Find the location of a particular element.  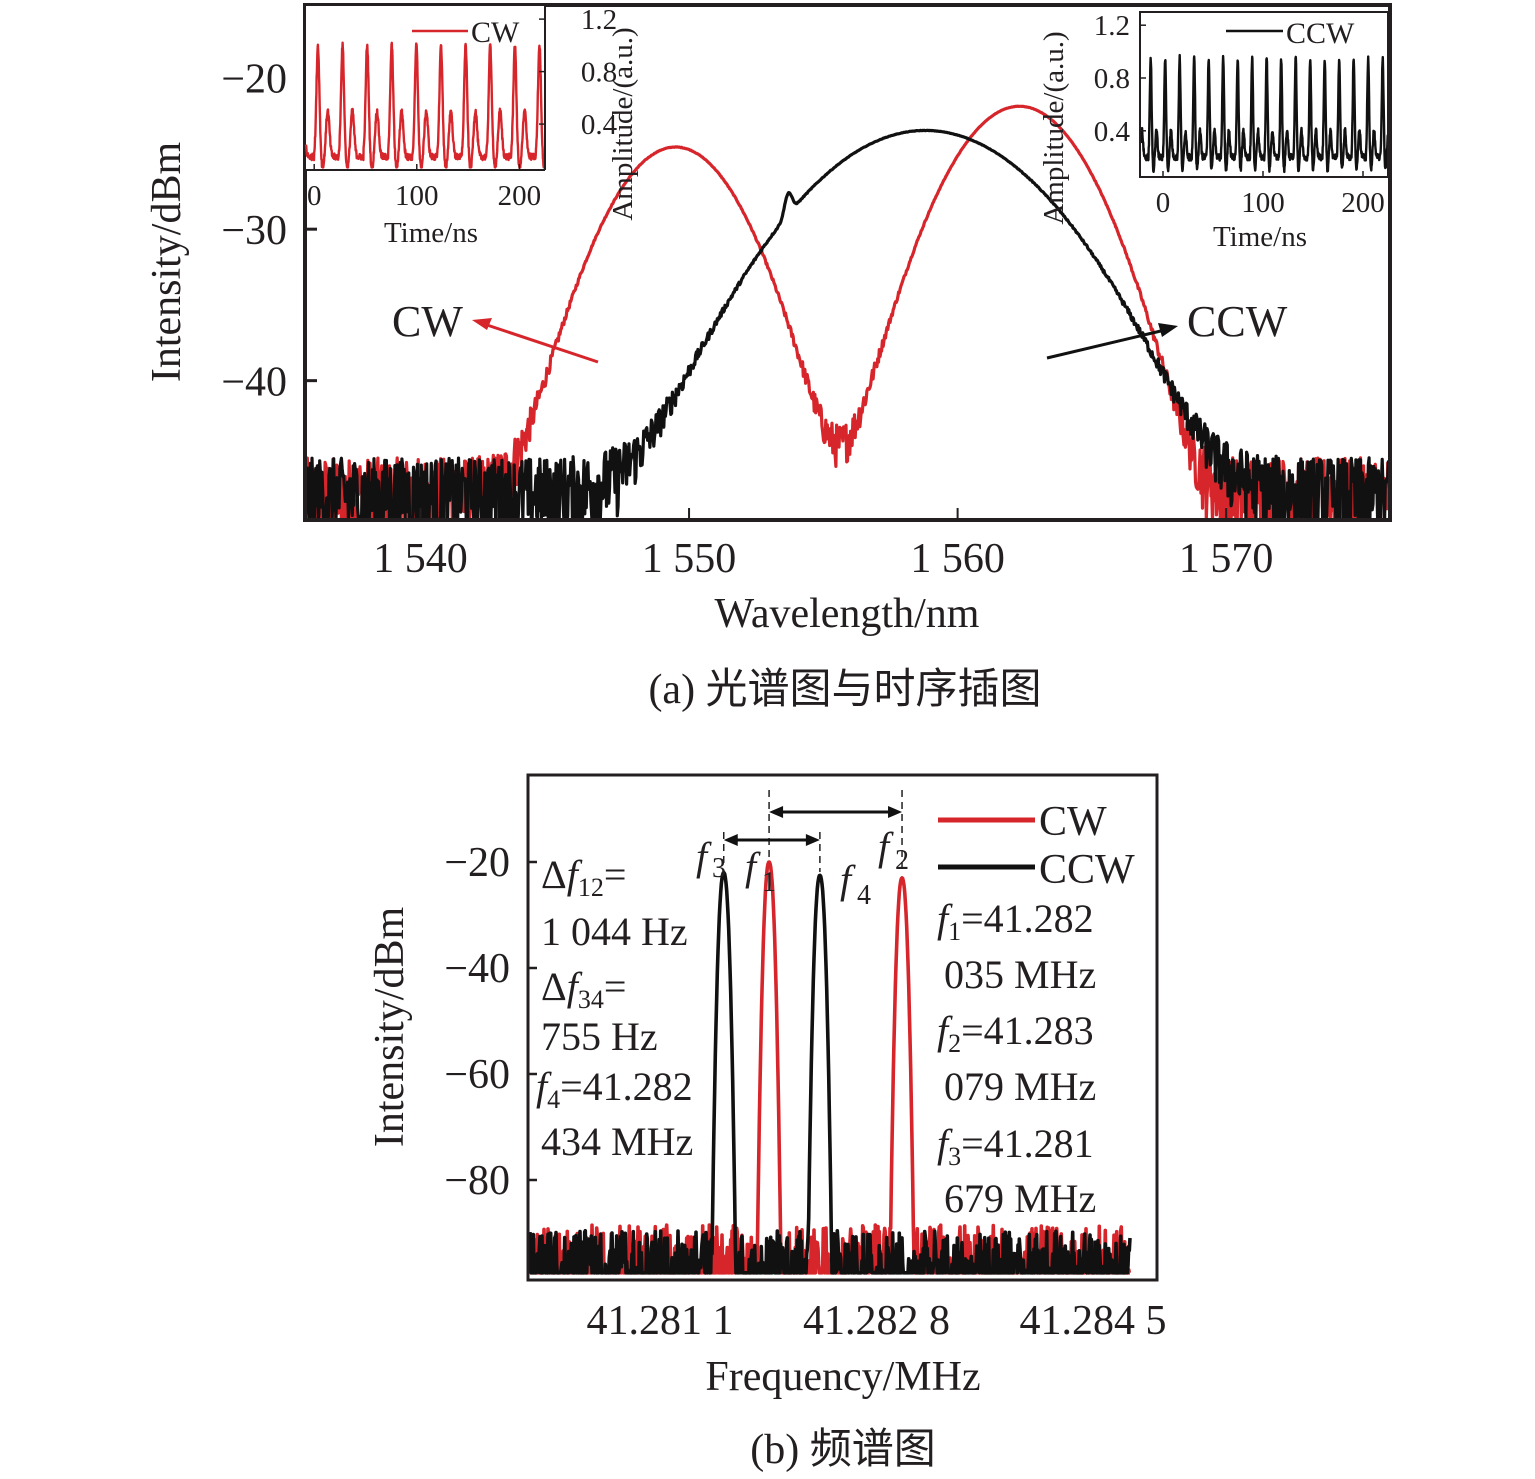

inset-ccw-legend-label: CCW is located at coordinates (1320, 33).